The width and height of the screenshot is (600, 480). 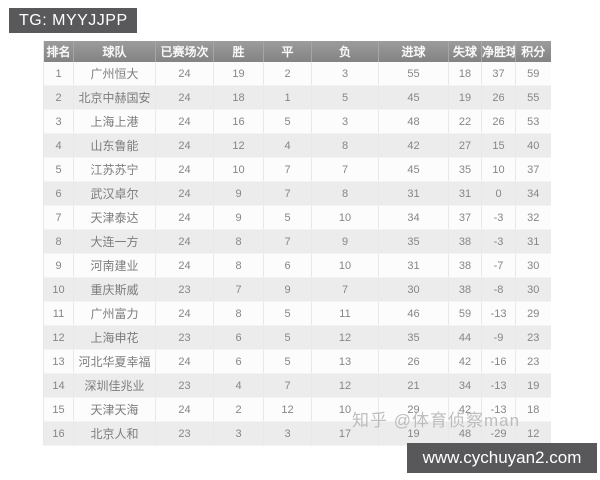 What do you see at coordinates (114, 193) in the screenshot?
I see `cell-team: 武汉卓尔` at bounding box center [114, 193].